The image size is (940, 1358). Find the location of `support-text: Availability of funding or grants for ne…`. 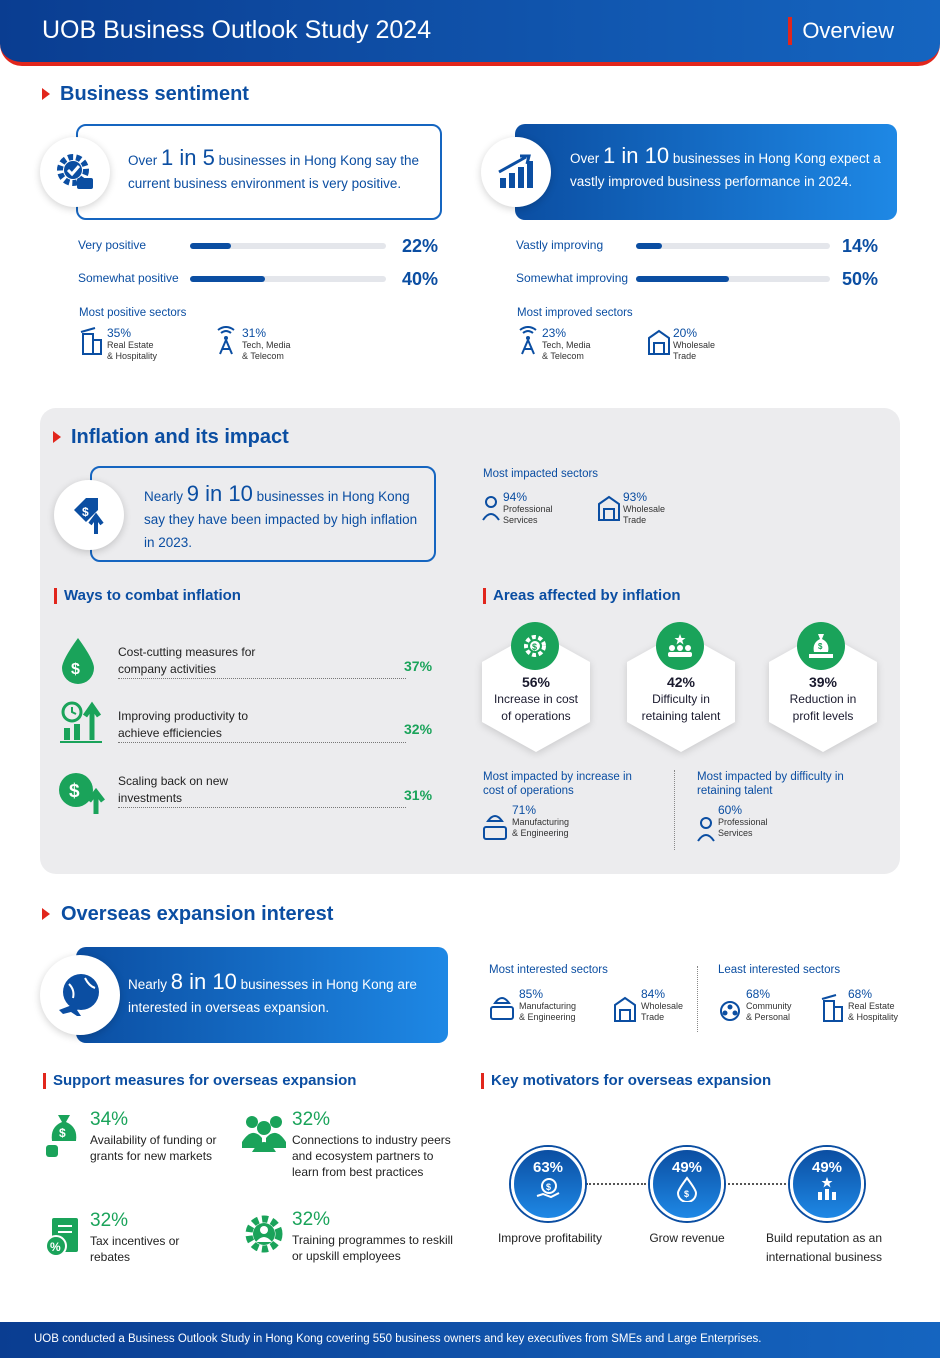

support-text: Availability of funding or grants for ne… is located at coordinates (153, 1148).